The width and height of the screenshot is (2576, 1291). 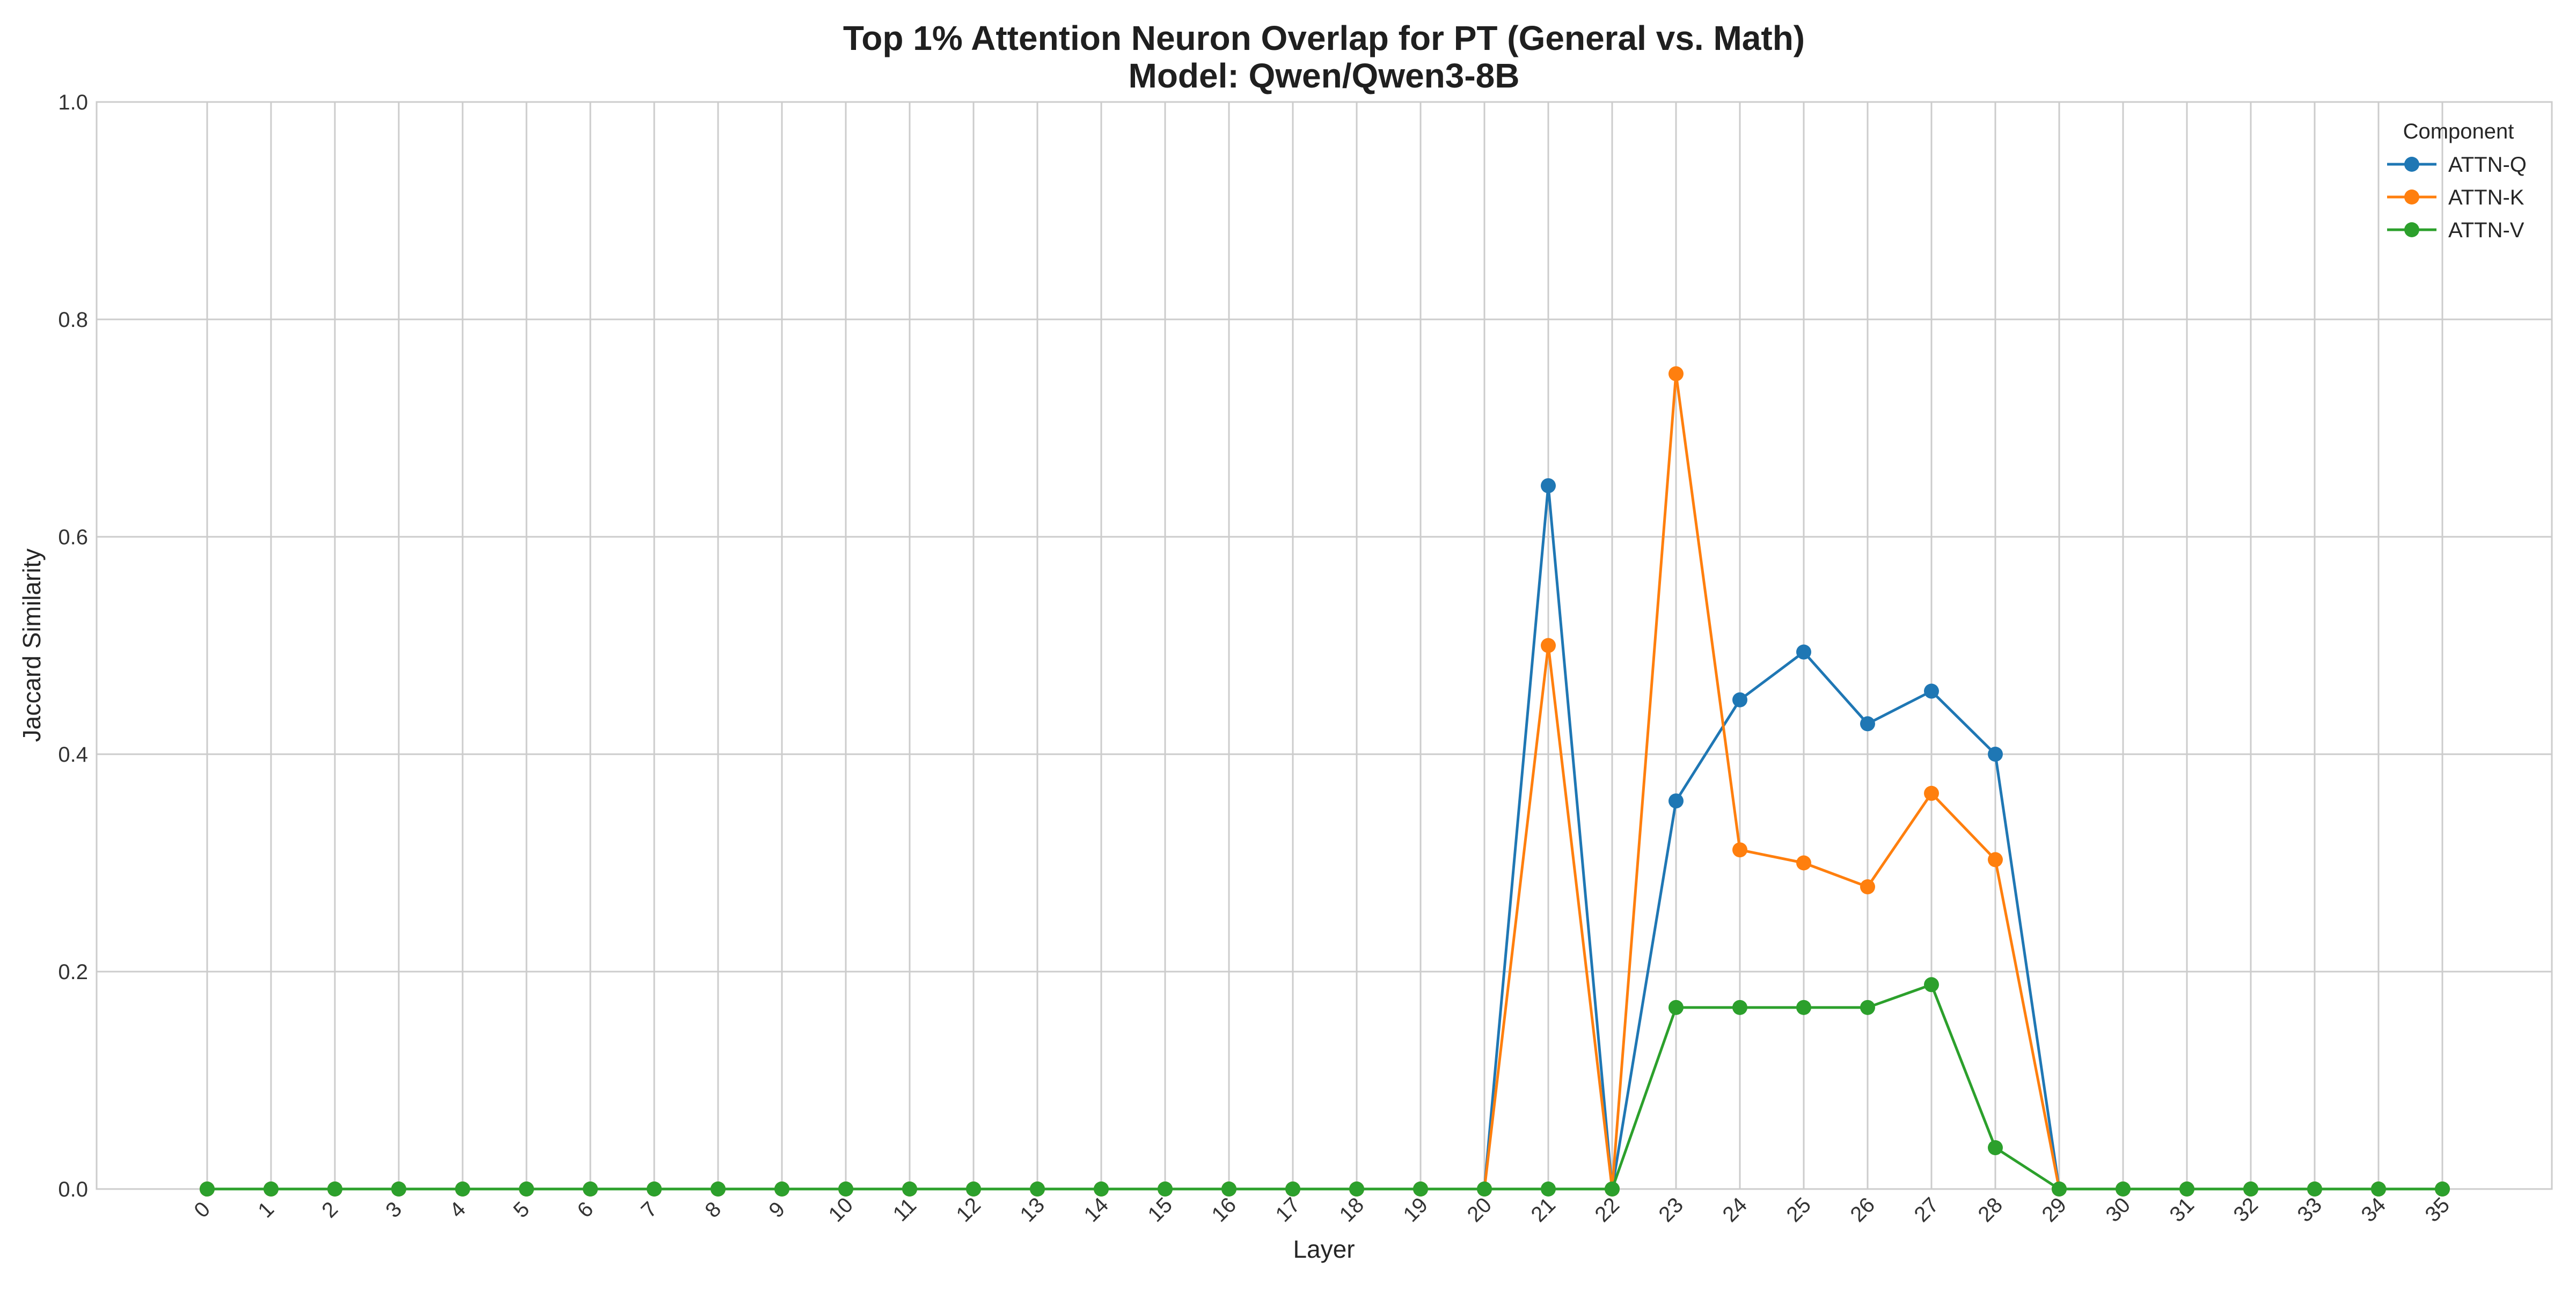 I want to click on legend-label-attn-v: ATTN-V, so click(x=2486, y=230).